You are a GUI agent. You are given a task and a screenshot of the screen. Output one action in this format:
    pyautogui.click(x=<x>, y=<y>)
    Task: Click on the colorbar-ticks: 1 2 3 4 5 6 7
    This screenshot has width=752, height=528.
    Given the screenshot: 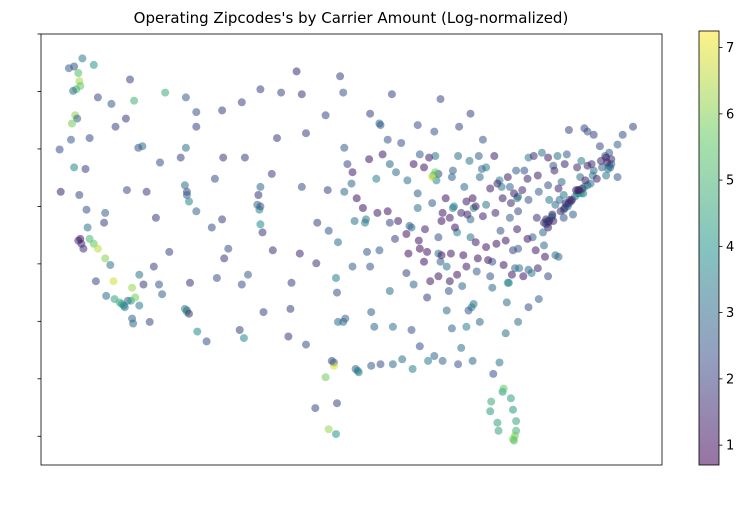 What is the action you would take?
    pyautogui.click(x=726, y=247)
    